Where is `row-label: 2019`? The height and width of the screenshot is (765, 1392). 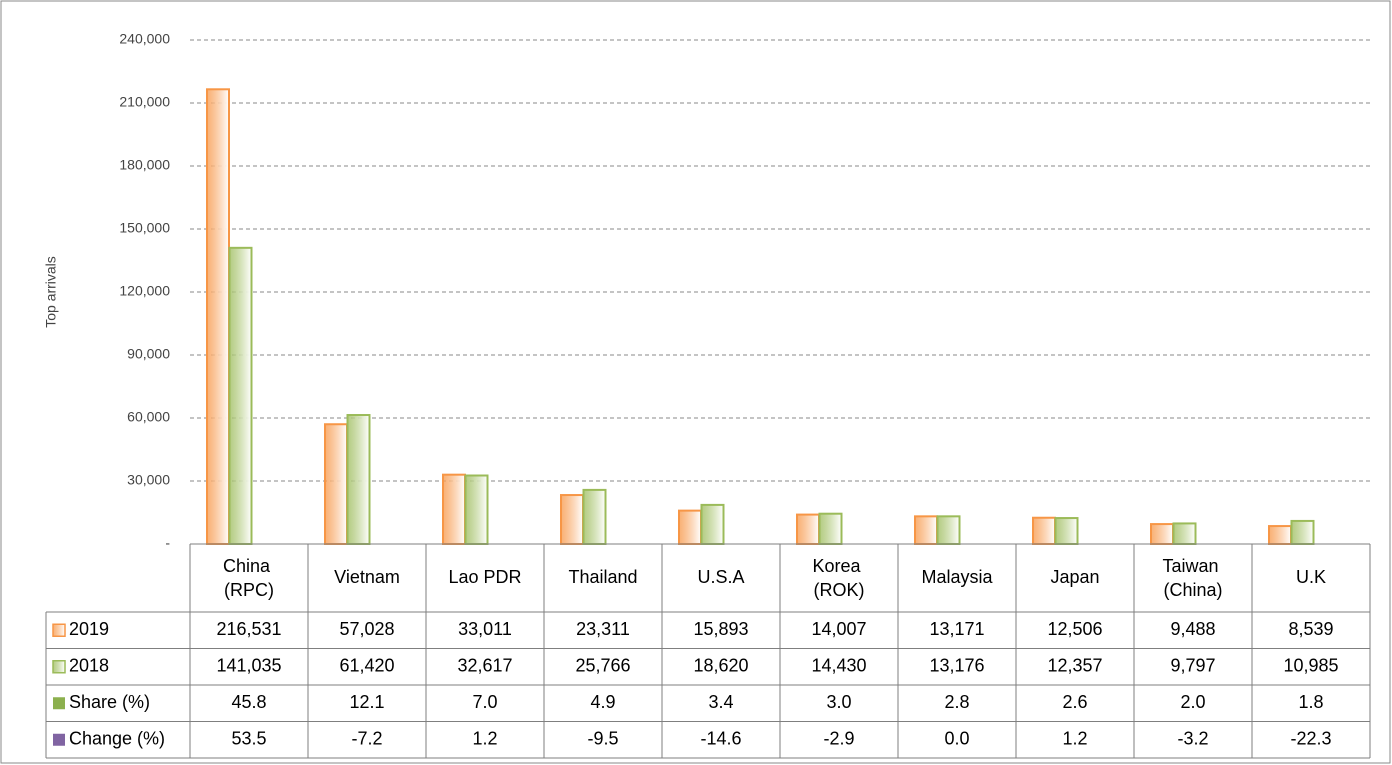
row-label: 2019 is located at coordinates (89, 629).